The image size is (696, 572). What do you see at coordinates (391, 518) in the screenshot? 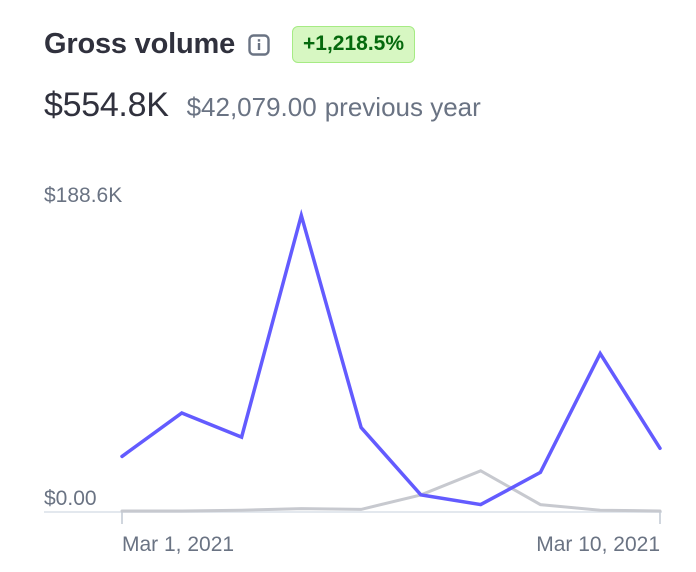
I see `x-axis-ticks` at bounding box center [391, 518].